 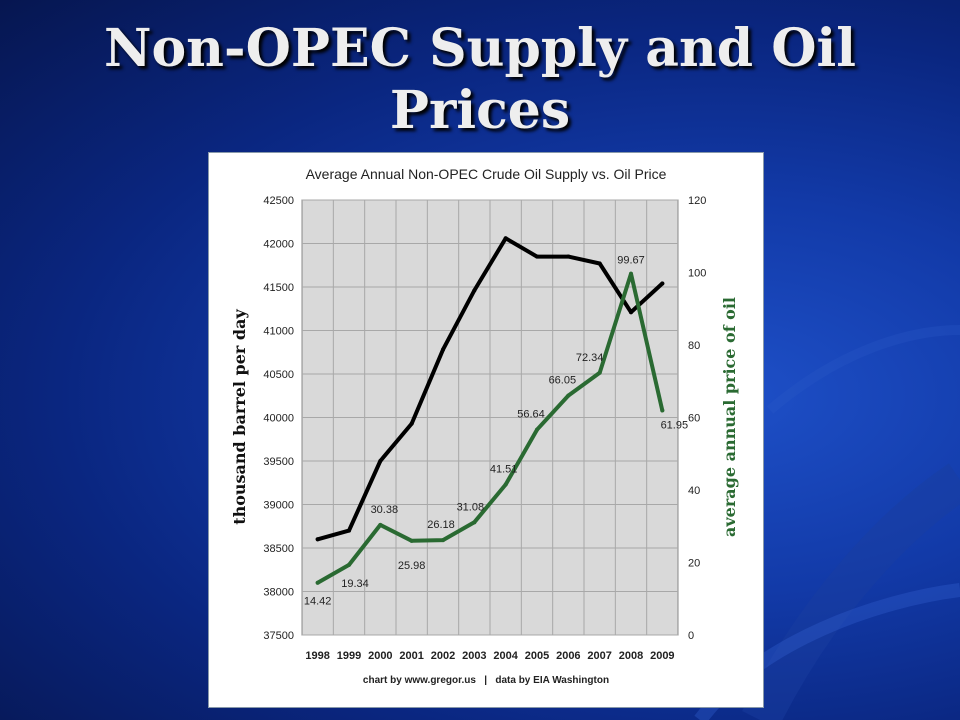 What do you see at coordinates (697, 274) in the screenshot?
I see `right-tick-label: 100` at bounding box center [697, 274].